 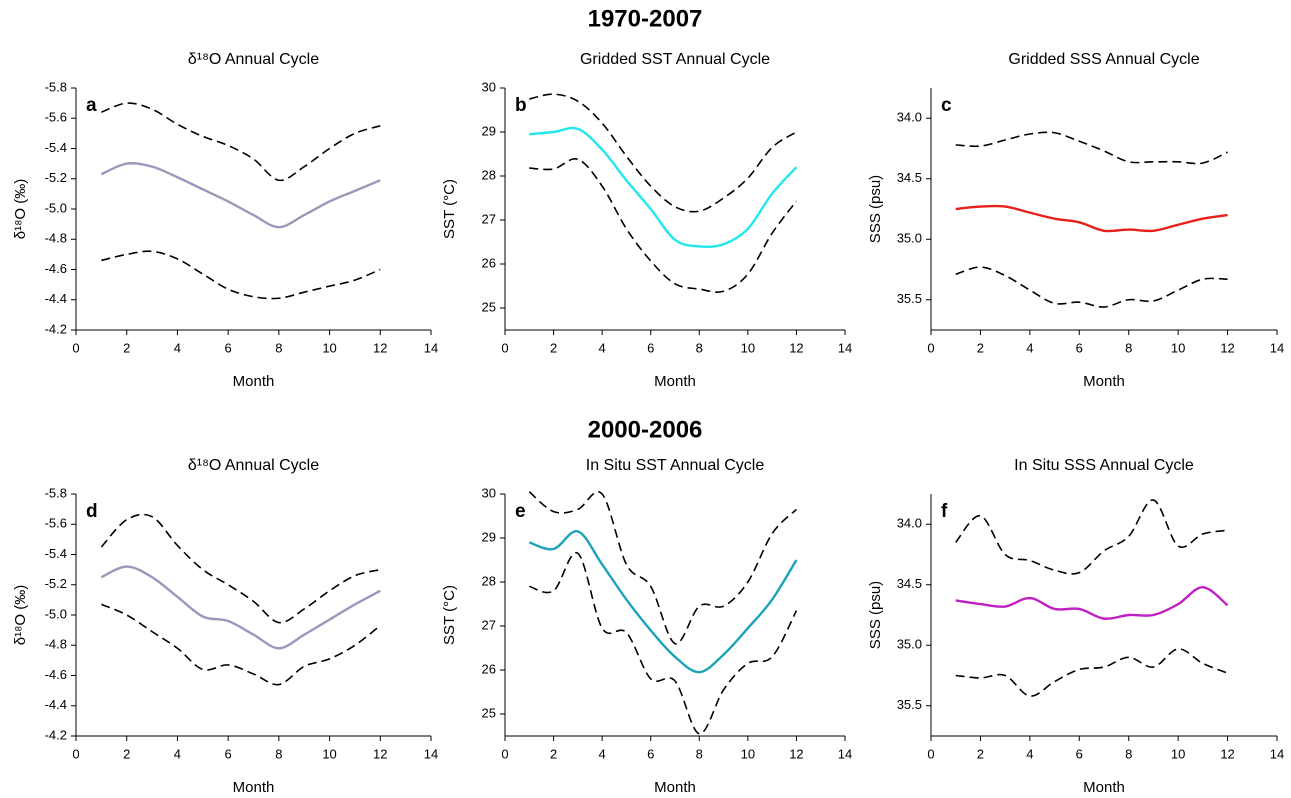 I want to click on panel-label: c, so click(x=946, y=105).